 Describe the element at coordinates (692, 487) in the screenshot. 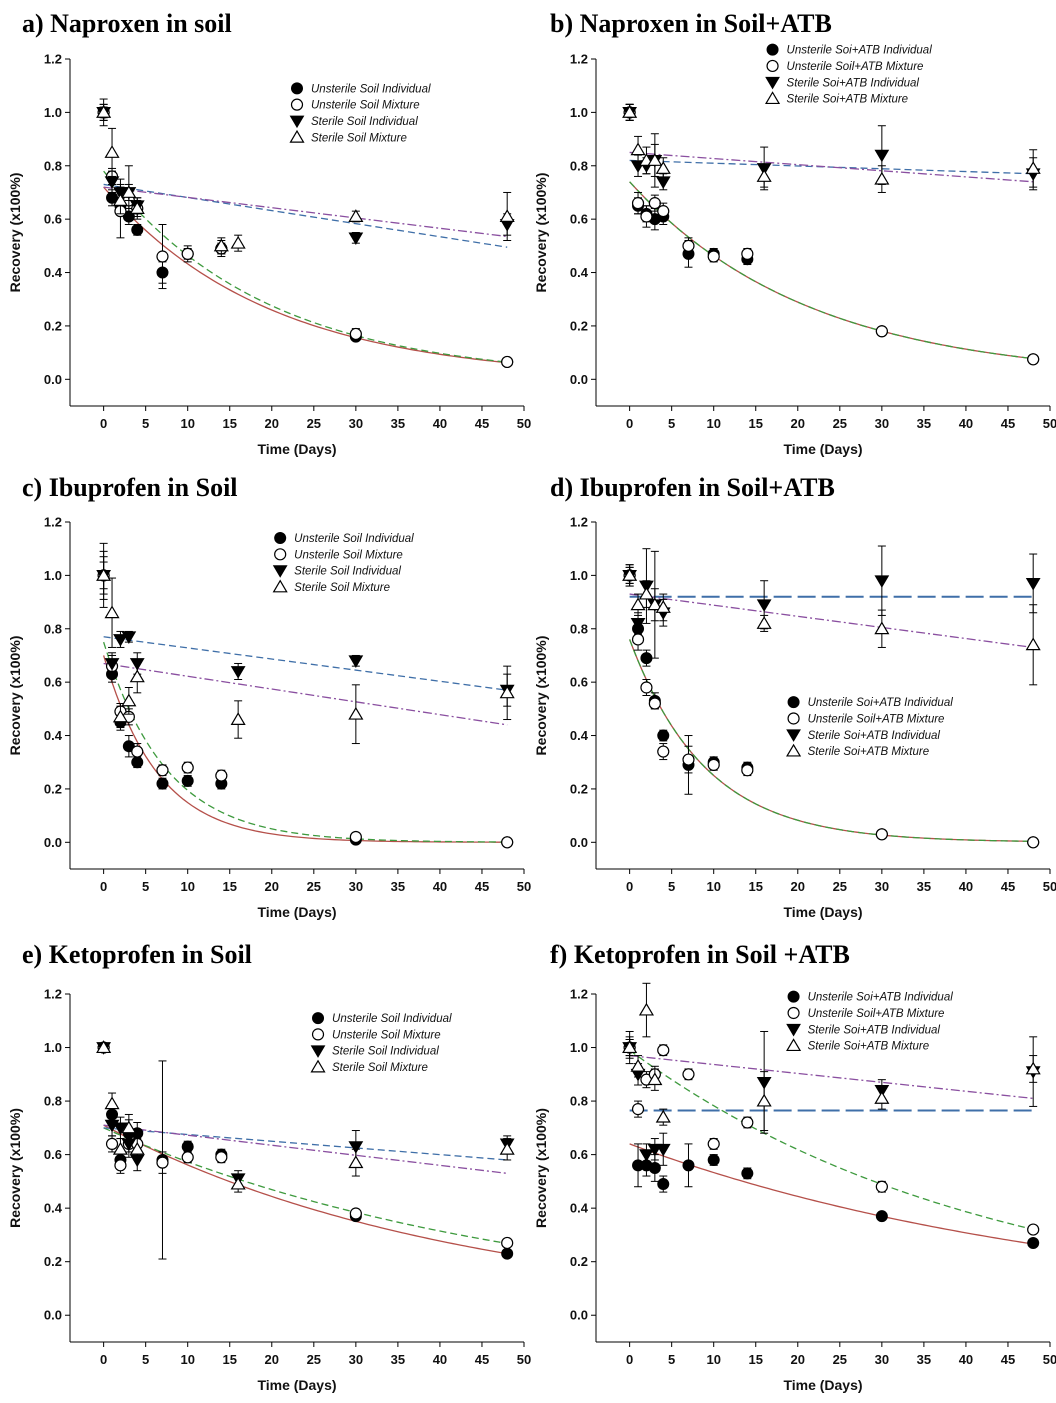

I see `chart-title: d) Ibuprofen in Soil+ATB` at that location.